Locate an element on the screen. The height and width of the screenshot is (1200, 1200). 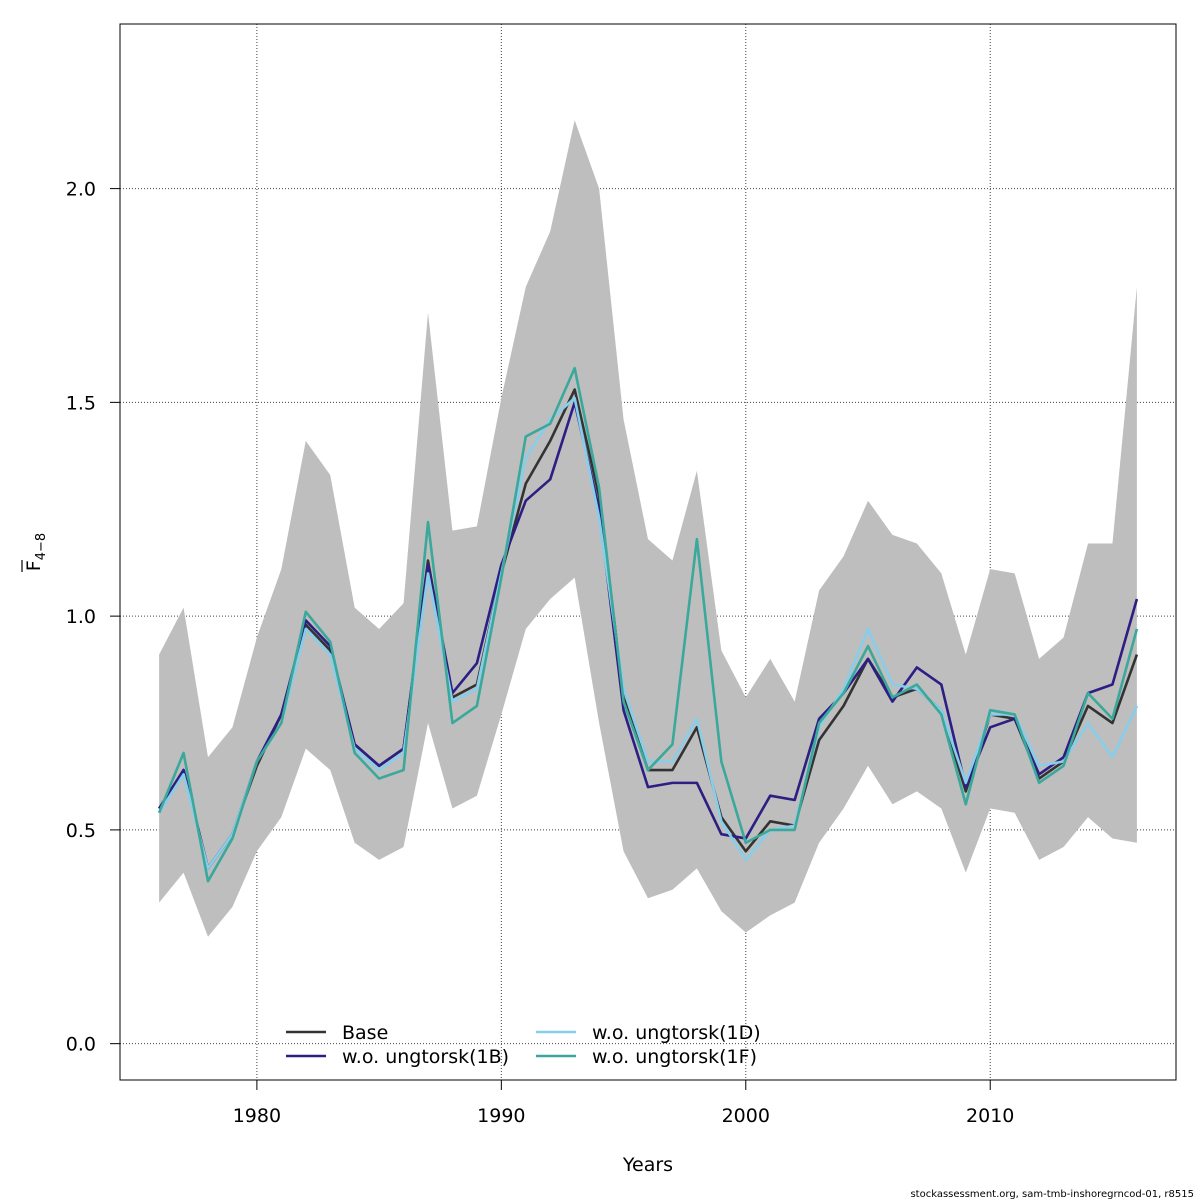
y-axis-title: F4−8 is located at coordinates (35, 552).